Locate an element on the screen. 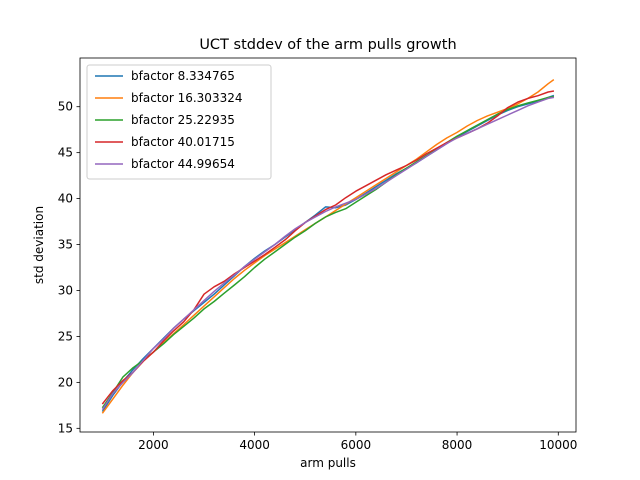 Image resolution: width=640 pixels, height=480 pixels. x-tick-label: 4000 is located at coordinates (254, 445).